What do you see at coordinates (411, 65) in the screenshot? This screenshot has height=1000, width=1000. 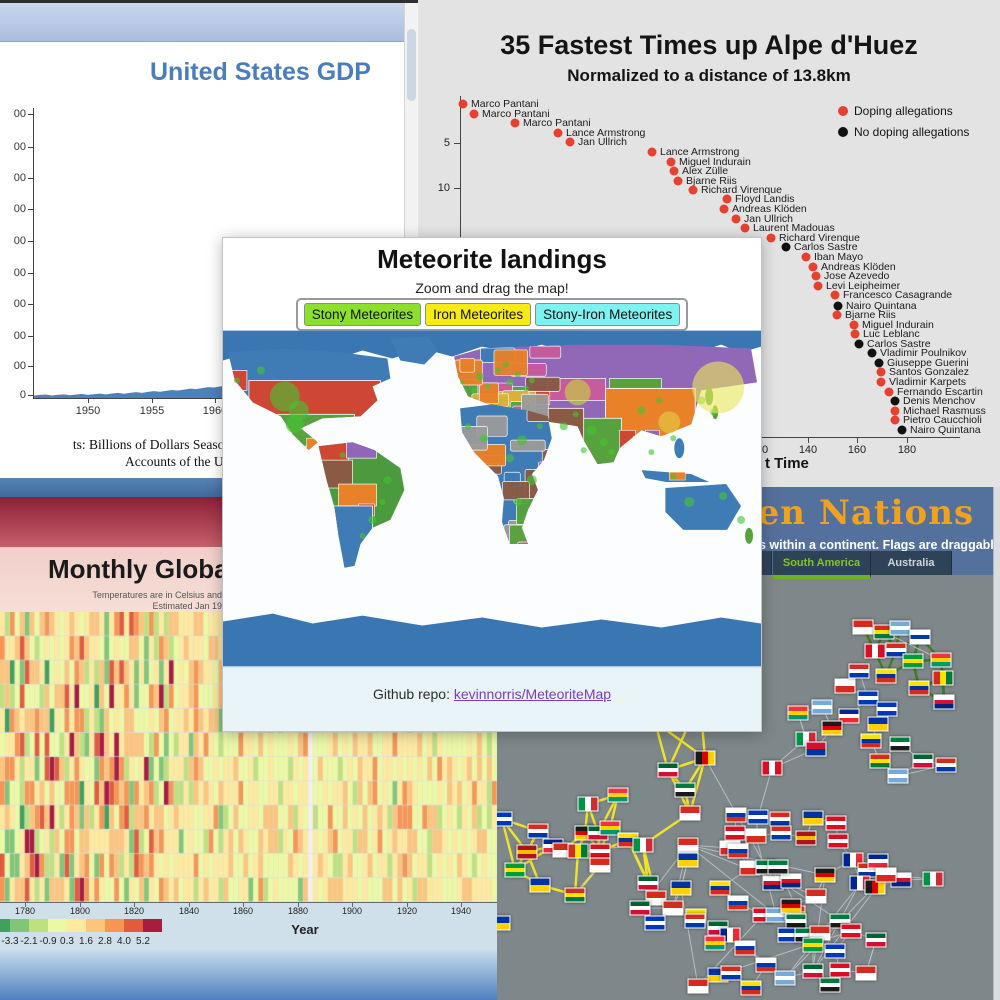 I see `gdp-scrollbar-thumb` at bounding box center [411, 65].